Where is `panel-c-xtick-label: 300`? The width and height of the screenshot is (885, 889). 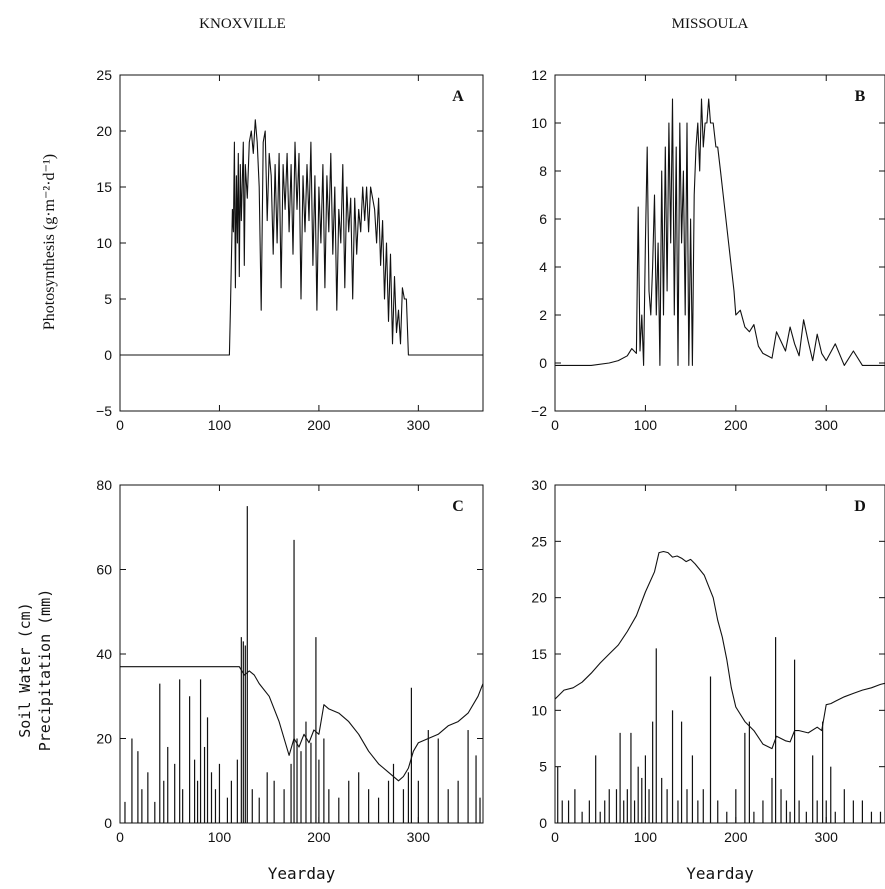
panel-c-xtick-label: 300 is located at coordinates (419, 837).